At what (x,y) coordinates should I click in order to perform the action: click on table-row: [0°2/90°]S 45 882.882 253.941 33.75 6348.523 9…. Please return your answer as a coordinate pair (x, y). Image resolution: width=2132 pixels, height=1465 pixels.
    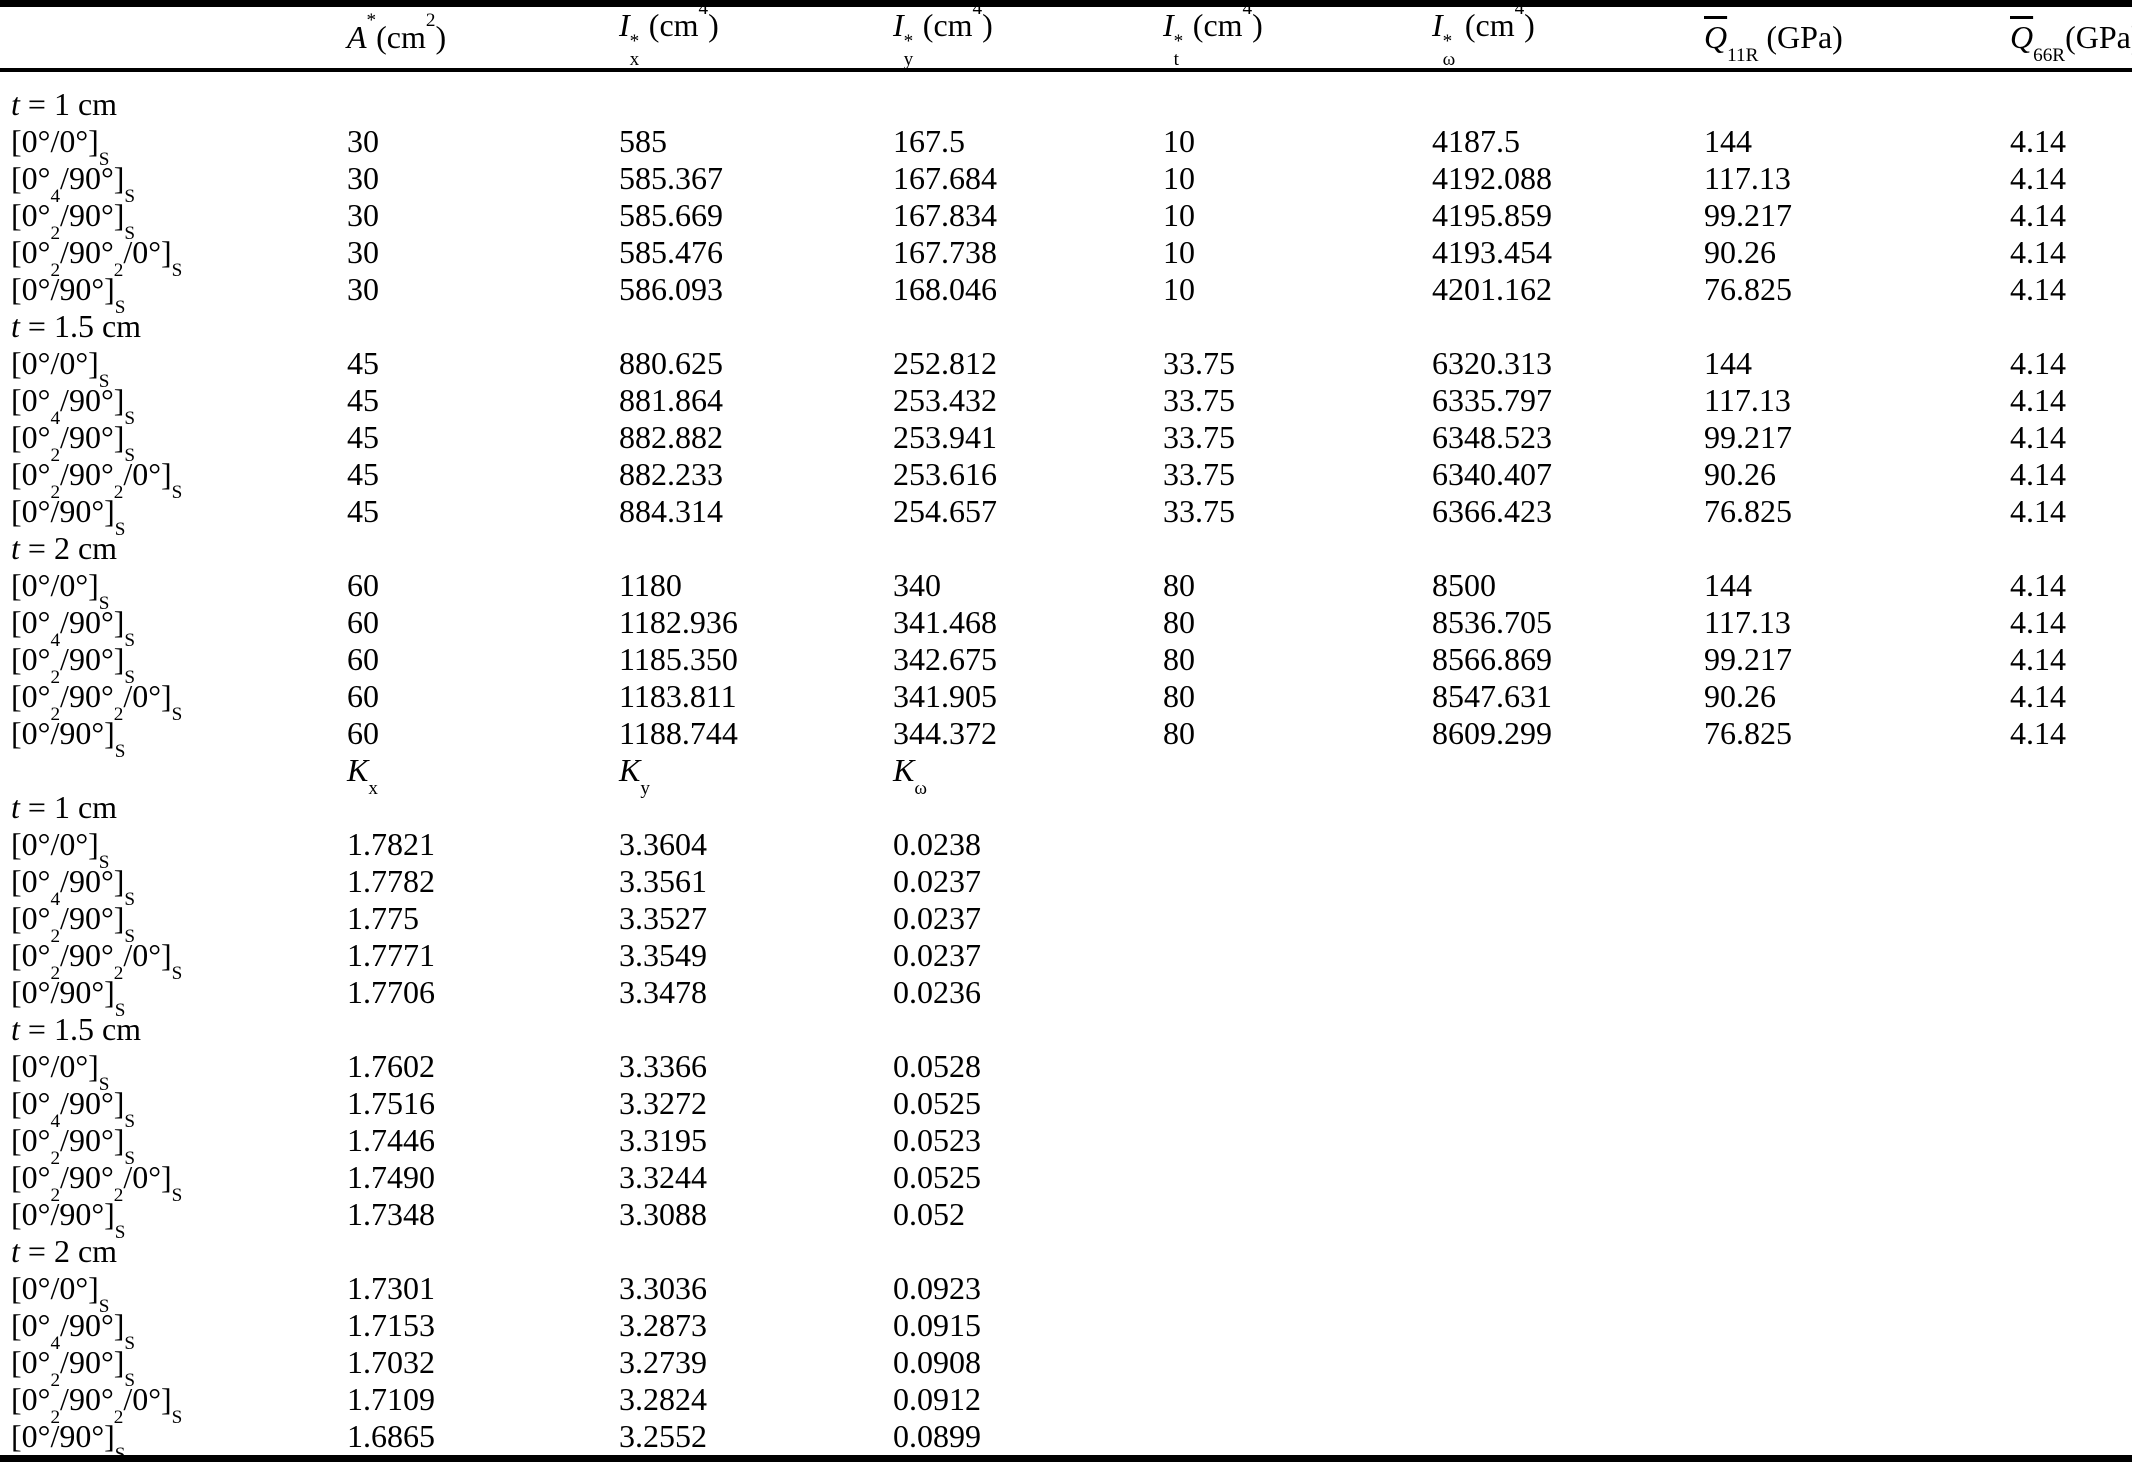
    Looking at the image, I should click on (1066, 442).